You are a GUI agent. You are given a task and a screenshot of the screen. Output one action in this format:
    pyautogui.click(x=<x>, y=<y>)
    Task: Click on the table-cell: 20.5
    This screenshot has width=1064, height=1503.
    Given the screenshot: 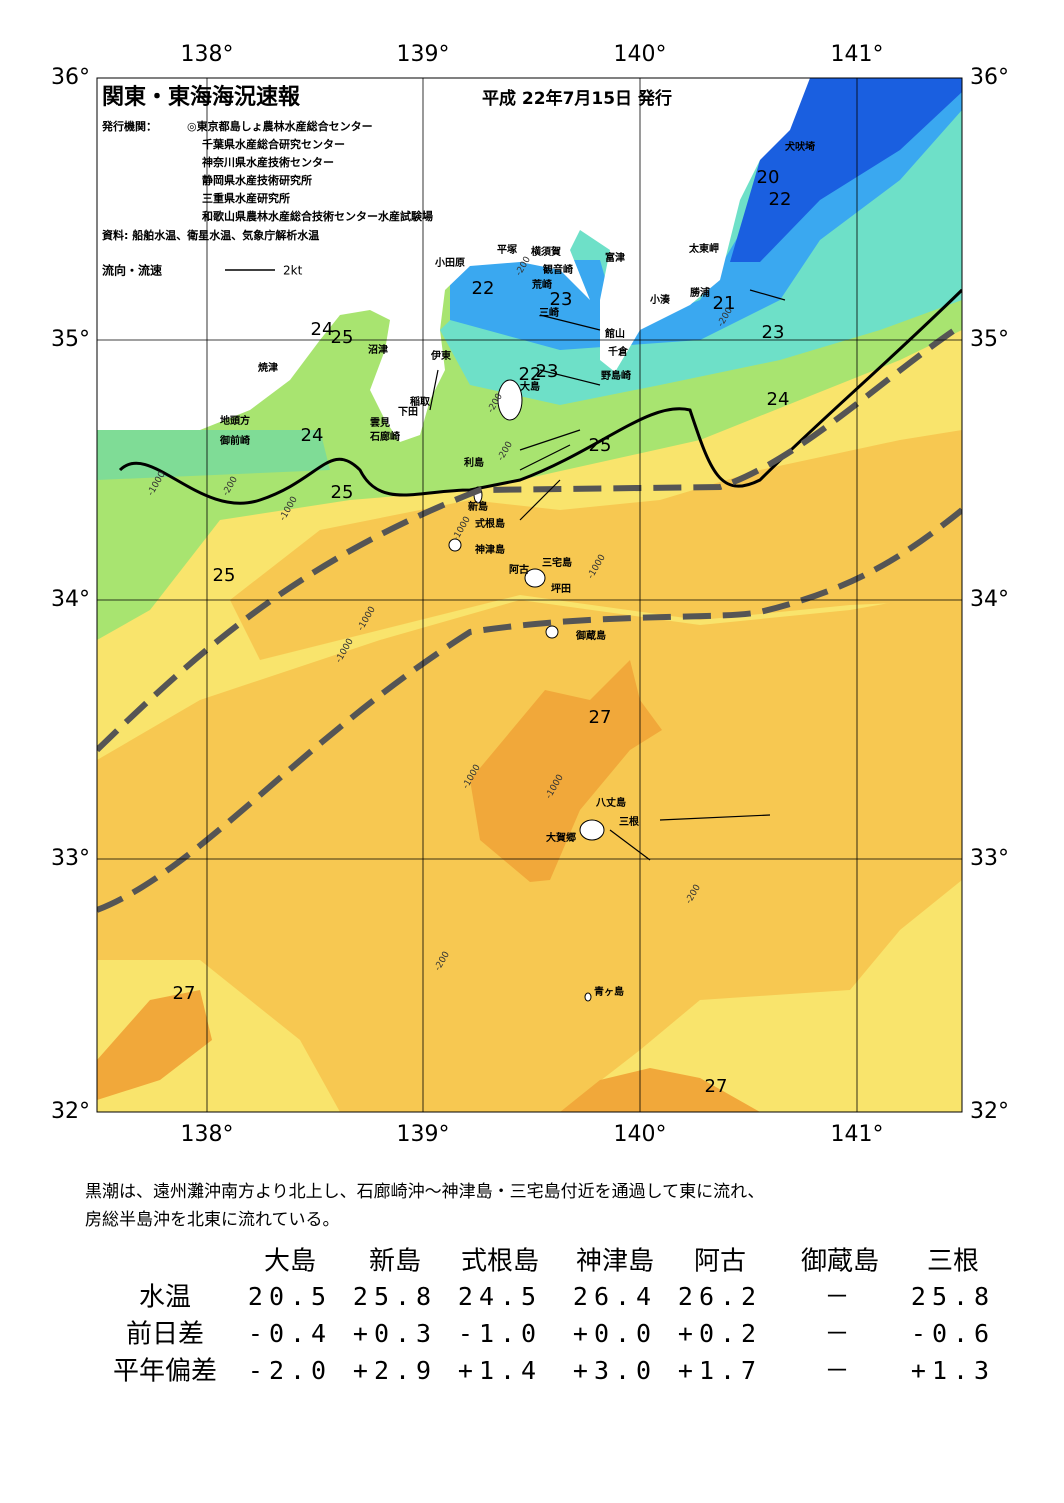 What is the action you would take?
    pyautogui.click(x=290, y=1296)
    